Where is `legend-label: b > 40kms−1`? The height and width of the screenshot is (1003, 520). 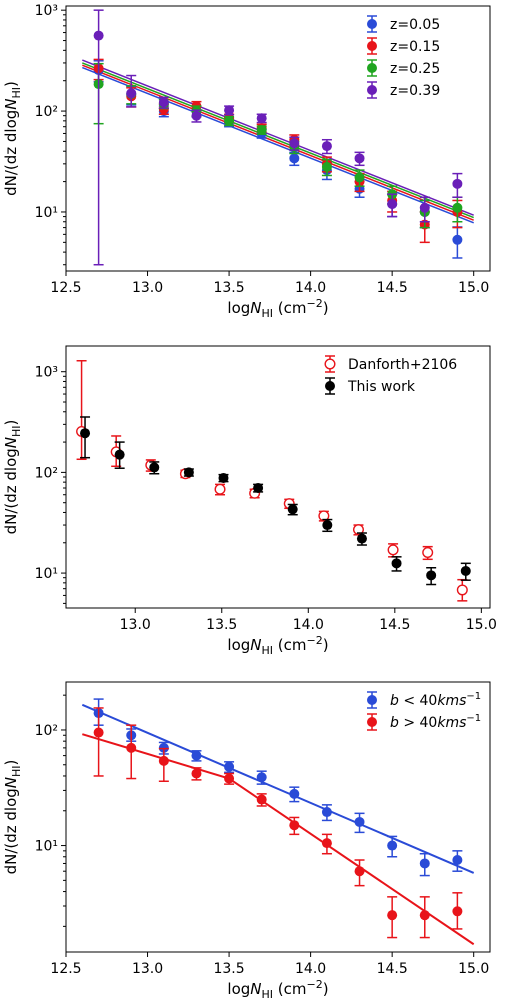 legend-label: b > 40kms−1 is located at coordinates (435, 722).